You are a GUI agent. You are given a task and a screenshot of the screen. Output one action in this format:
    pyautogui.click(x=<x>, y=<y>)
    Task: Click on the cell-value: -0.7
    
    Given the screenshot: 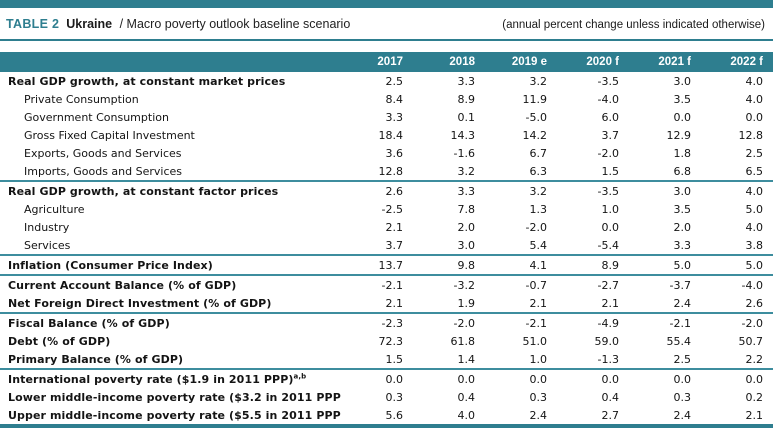 What is the action you would take?
    pyautogui.click(x=521, y=284)
    